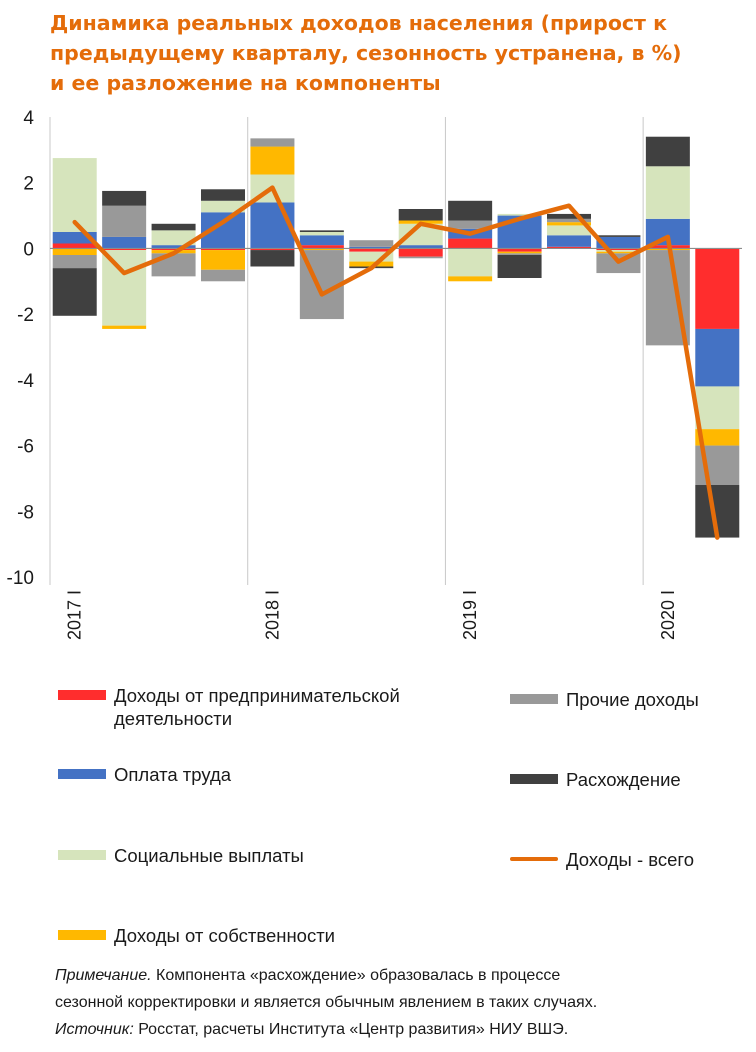 The width and height of the screenshot is (756, 1052). What do you see at coordinates (28, 249) in the screenshot?
I see `y-tick-label: 0` at bounding box center [28, 249].